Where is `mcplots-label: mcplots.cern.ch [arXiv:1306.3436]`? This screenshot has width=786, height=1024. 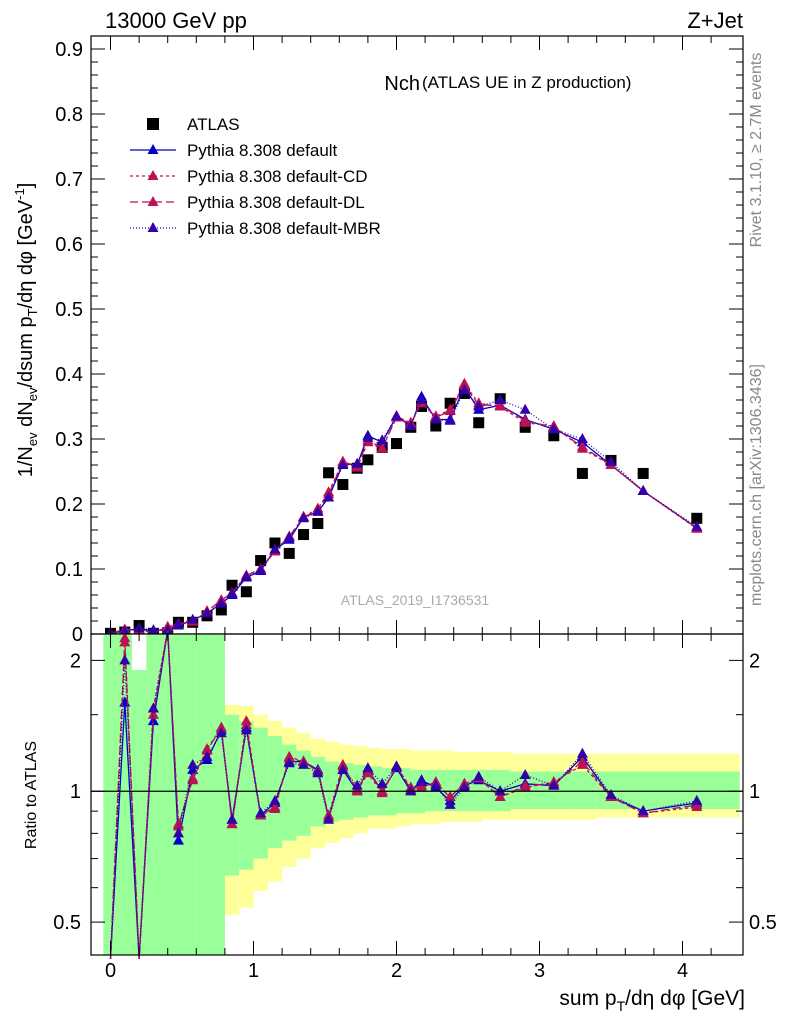 mcplots-label: mcplots.cern.ch [arXiv:1306.3436] is located at coordinates (756, 485).